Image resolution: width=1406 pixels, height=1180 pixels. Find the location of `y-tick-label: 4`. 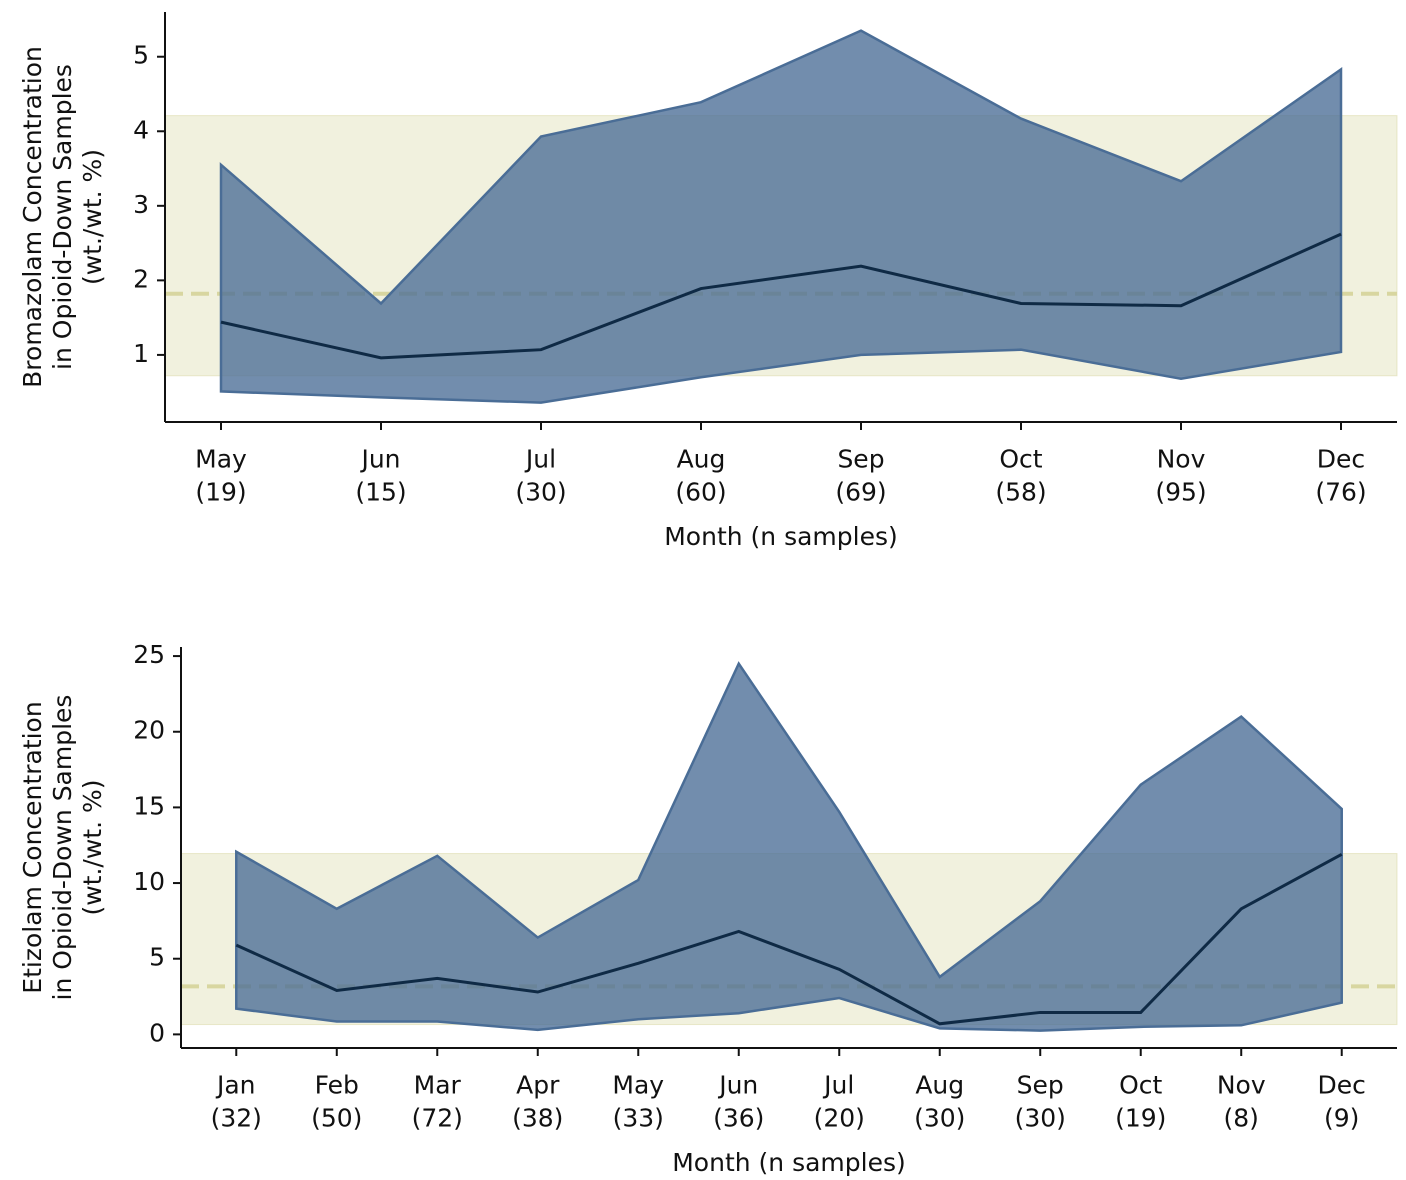

y-tick-label: 4 is located at coordinates (141, 129).